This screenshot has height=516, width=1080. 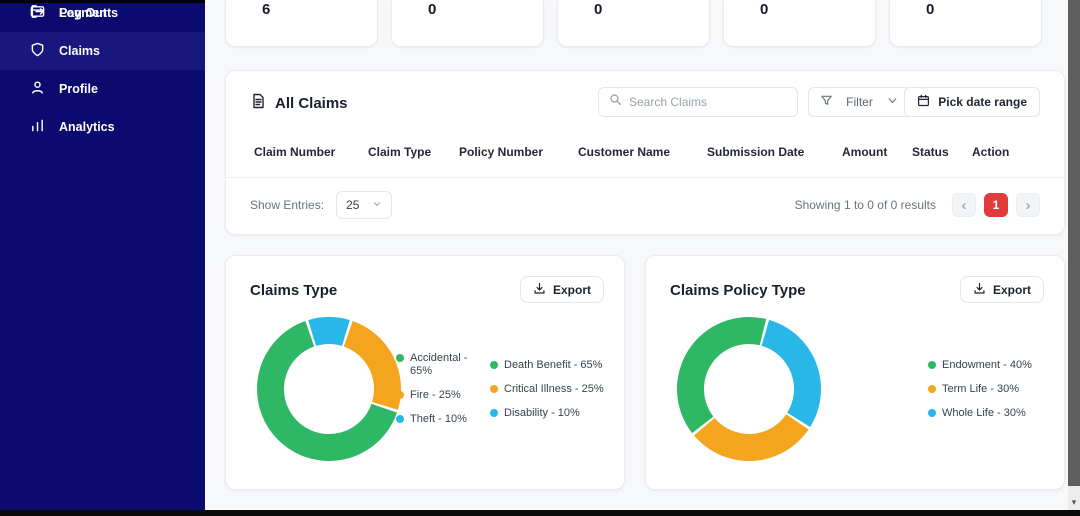 I want to click on search-box, so click(x=698, y=102).